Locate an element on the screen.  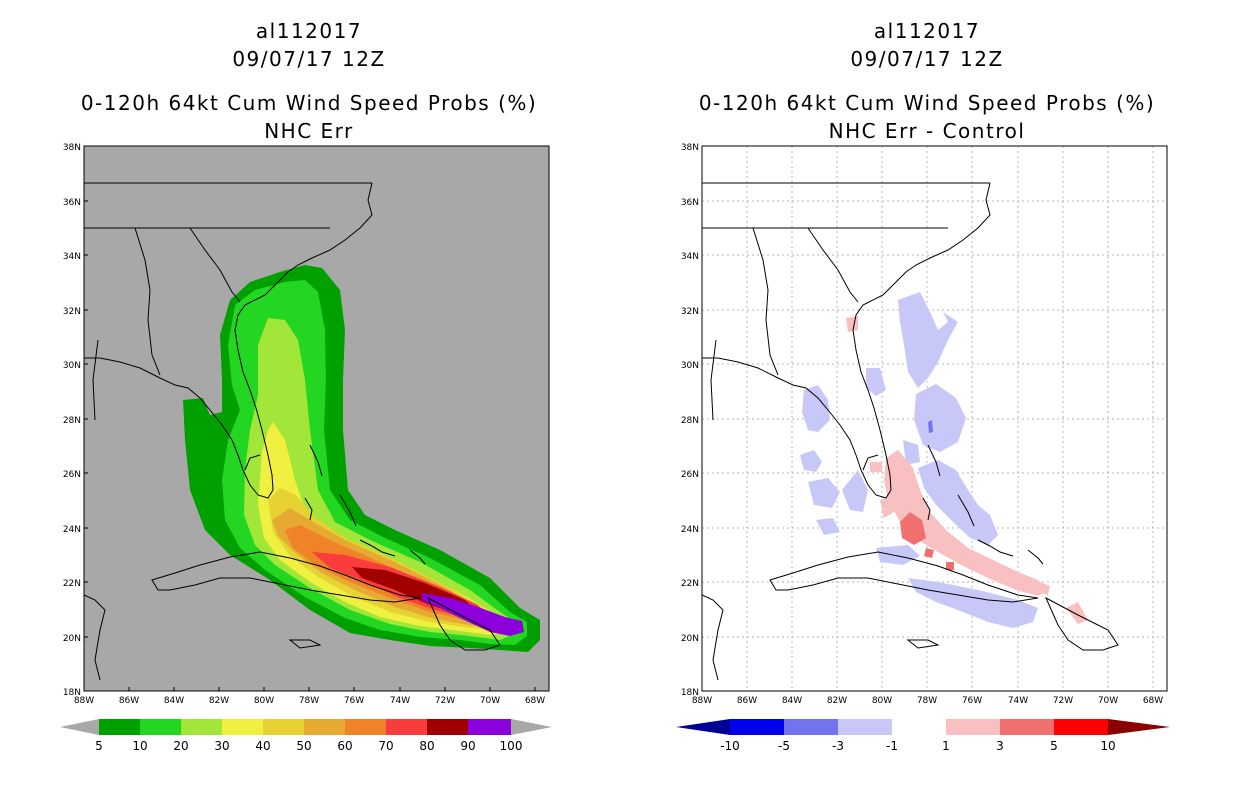
left-lon-label: 76W is located at coordinates (354, 701).